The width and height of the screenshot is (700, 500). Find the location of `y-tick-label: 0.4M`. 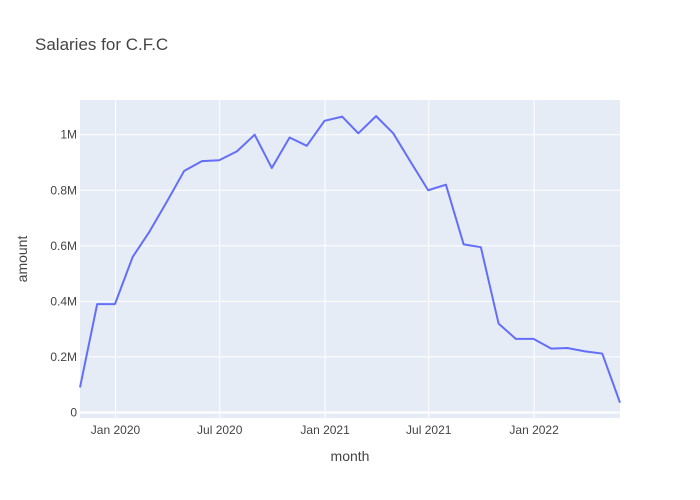

y-tick-label: 0.4M is located at coordinates (63, 301).